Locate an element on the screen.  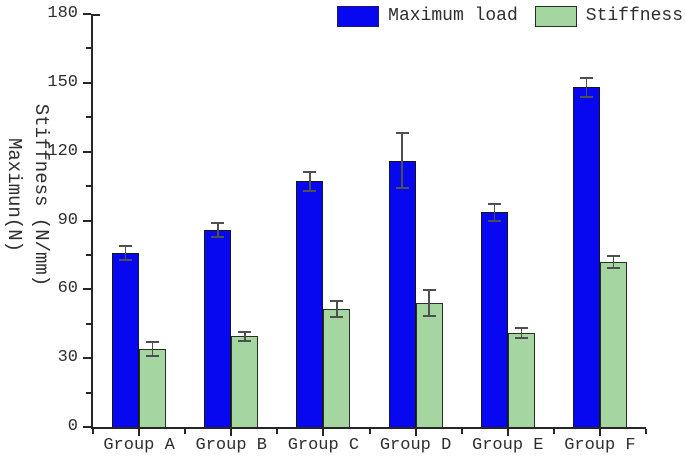
y-tick-label: 120 is located at coordinates (62, 151).